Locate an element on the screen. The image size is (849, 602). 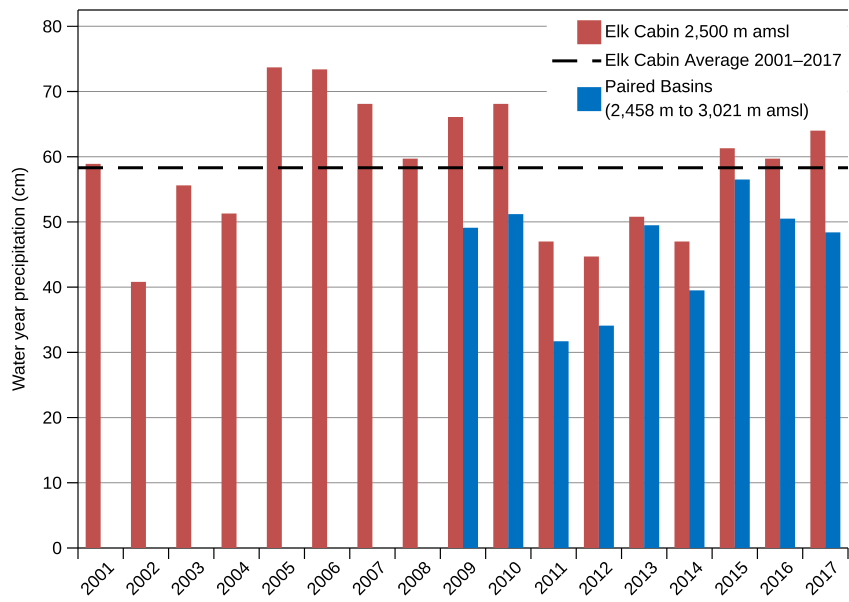
y-axis-title: Water year precipitation (cm) is located at coordinates (20, 279).